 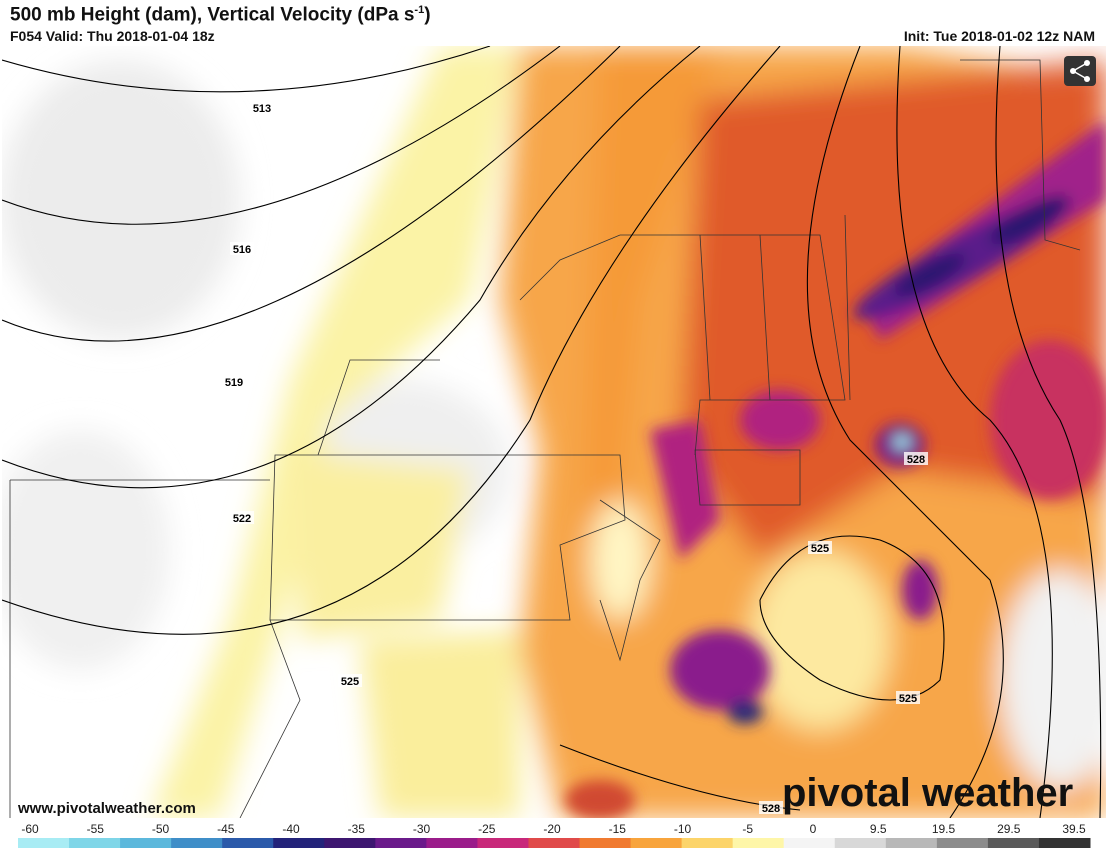 I want to click on colorbar-label: -45, so click(x=226, y=829).